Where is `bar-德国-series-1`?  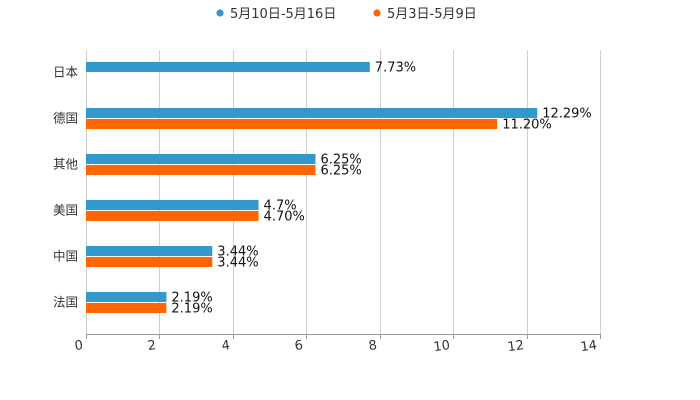 bar-德国-series-1 is located at coordinates (312, 113).